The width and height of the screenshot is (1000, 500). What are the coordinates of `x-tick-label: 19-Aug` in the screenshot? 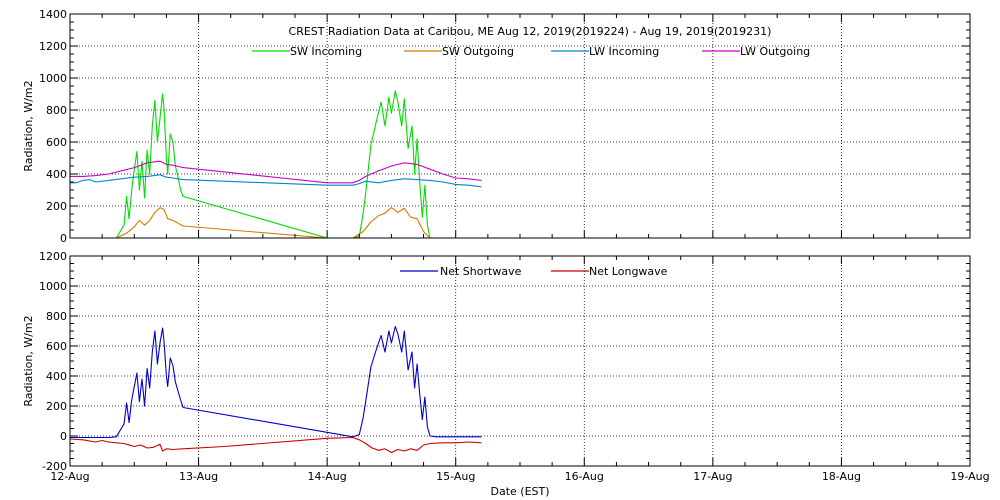 It's located at (969, 476).